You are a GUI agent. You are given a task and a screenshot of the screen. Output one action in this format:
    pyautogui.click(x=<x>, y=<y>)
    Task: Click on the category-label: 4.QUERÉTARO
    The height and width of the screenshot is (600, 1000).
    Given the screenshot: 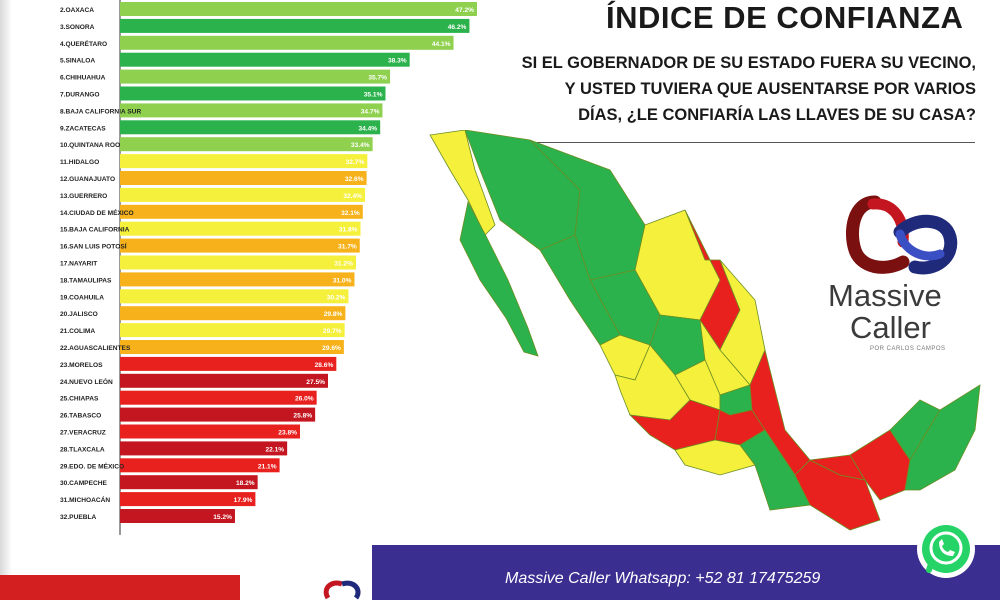 What is the action you would take?
    pyautogui.click(x=83, y=43)
    